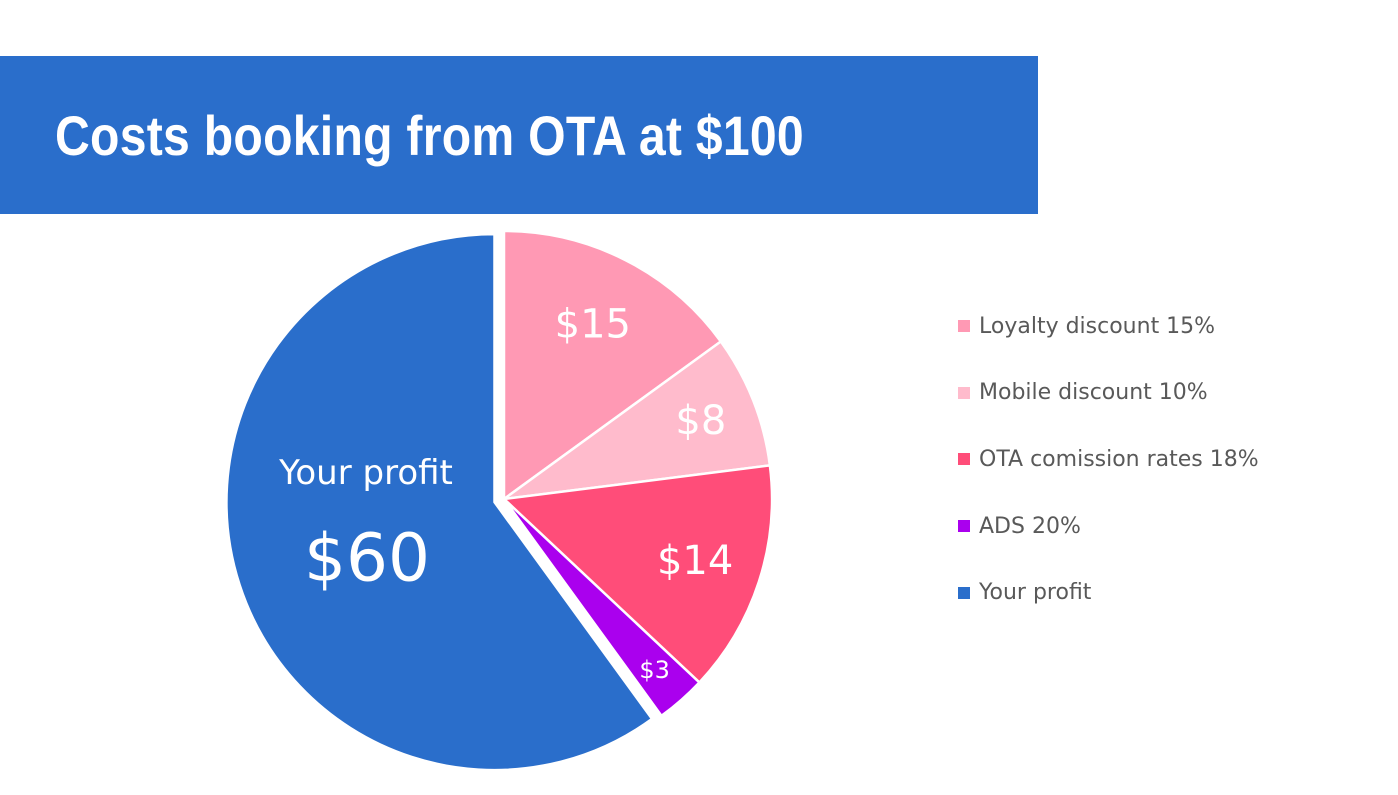  What do you see at coordinates (1035, 593) in the screenshot?
I see `legend-label: Your profit` at bounding box center [1035, 593].